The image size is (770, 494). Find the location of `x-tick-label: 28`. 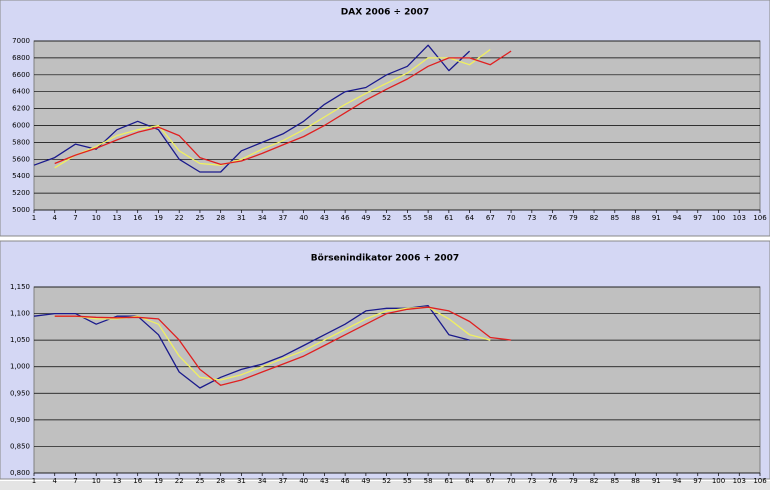

x-tick-label: 28 is located at coordinates (220, 481).